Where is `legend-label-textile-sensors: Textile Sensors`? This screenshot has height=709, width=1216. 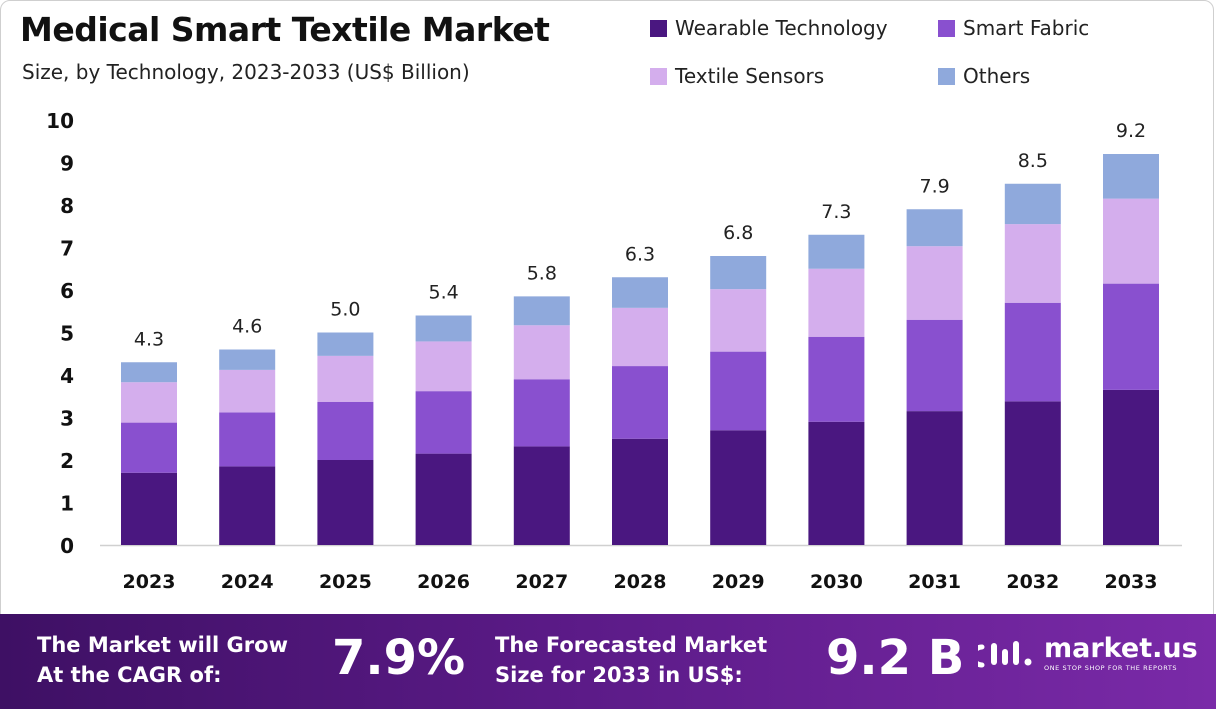 legend-label-textile-sensors: Textile Sensors is located at coordinates (750, 76).